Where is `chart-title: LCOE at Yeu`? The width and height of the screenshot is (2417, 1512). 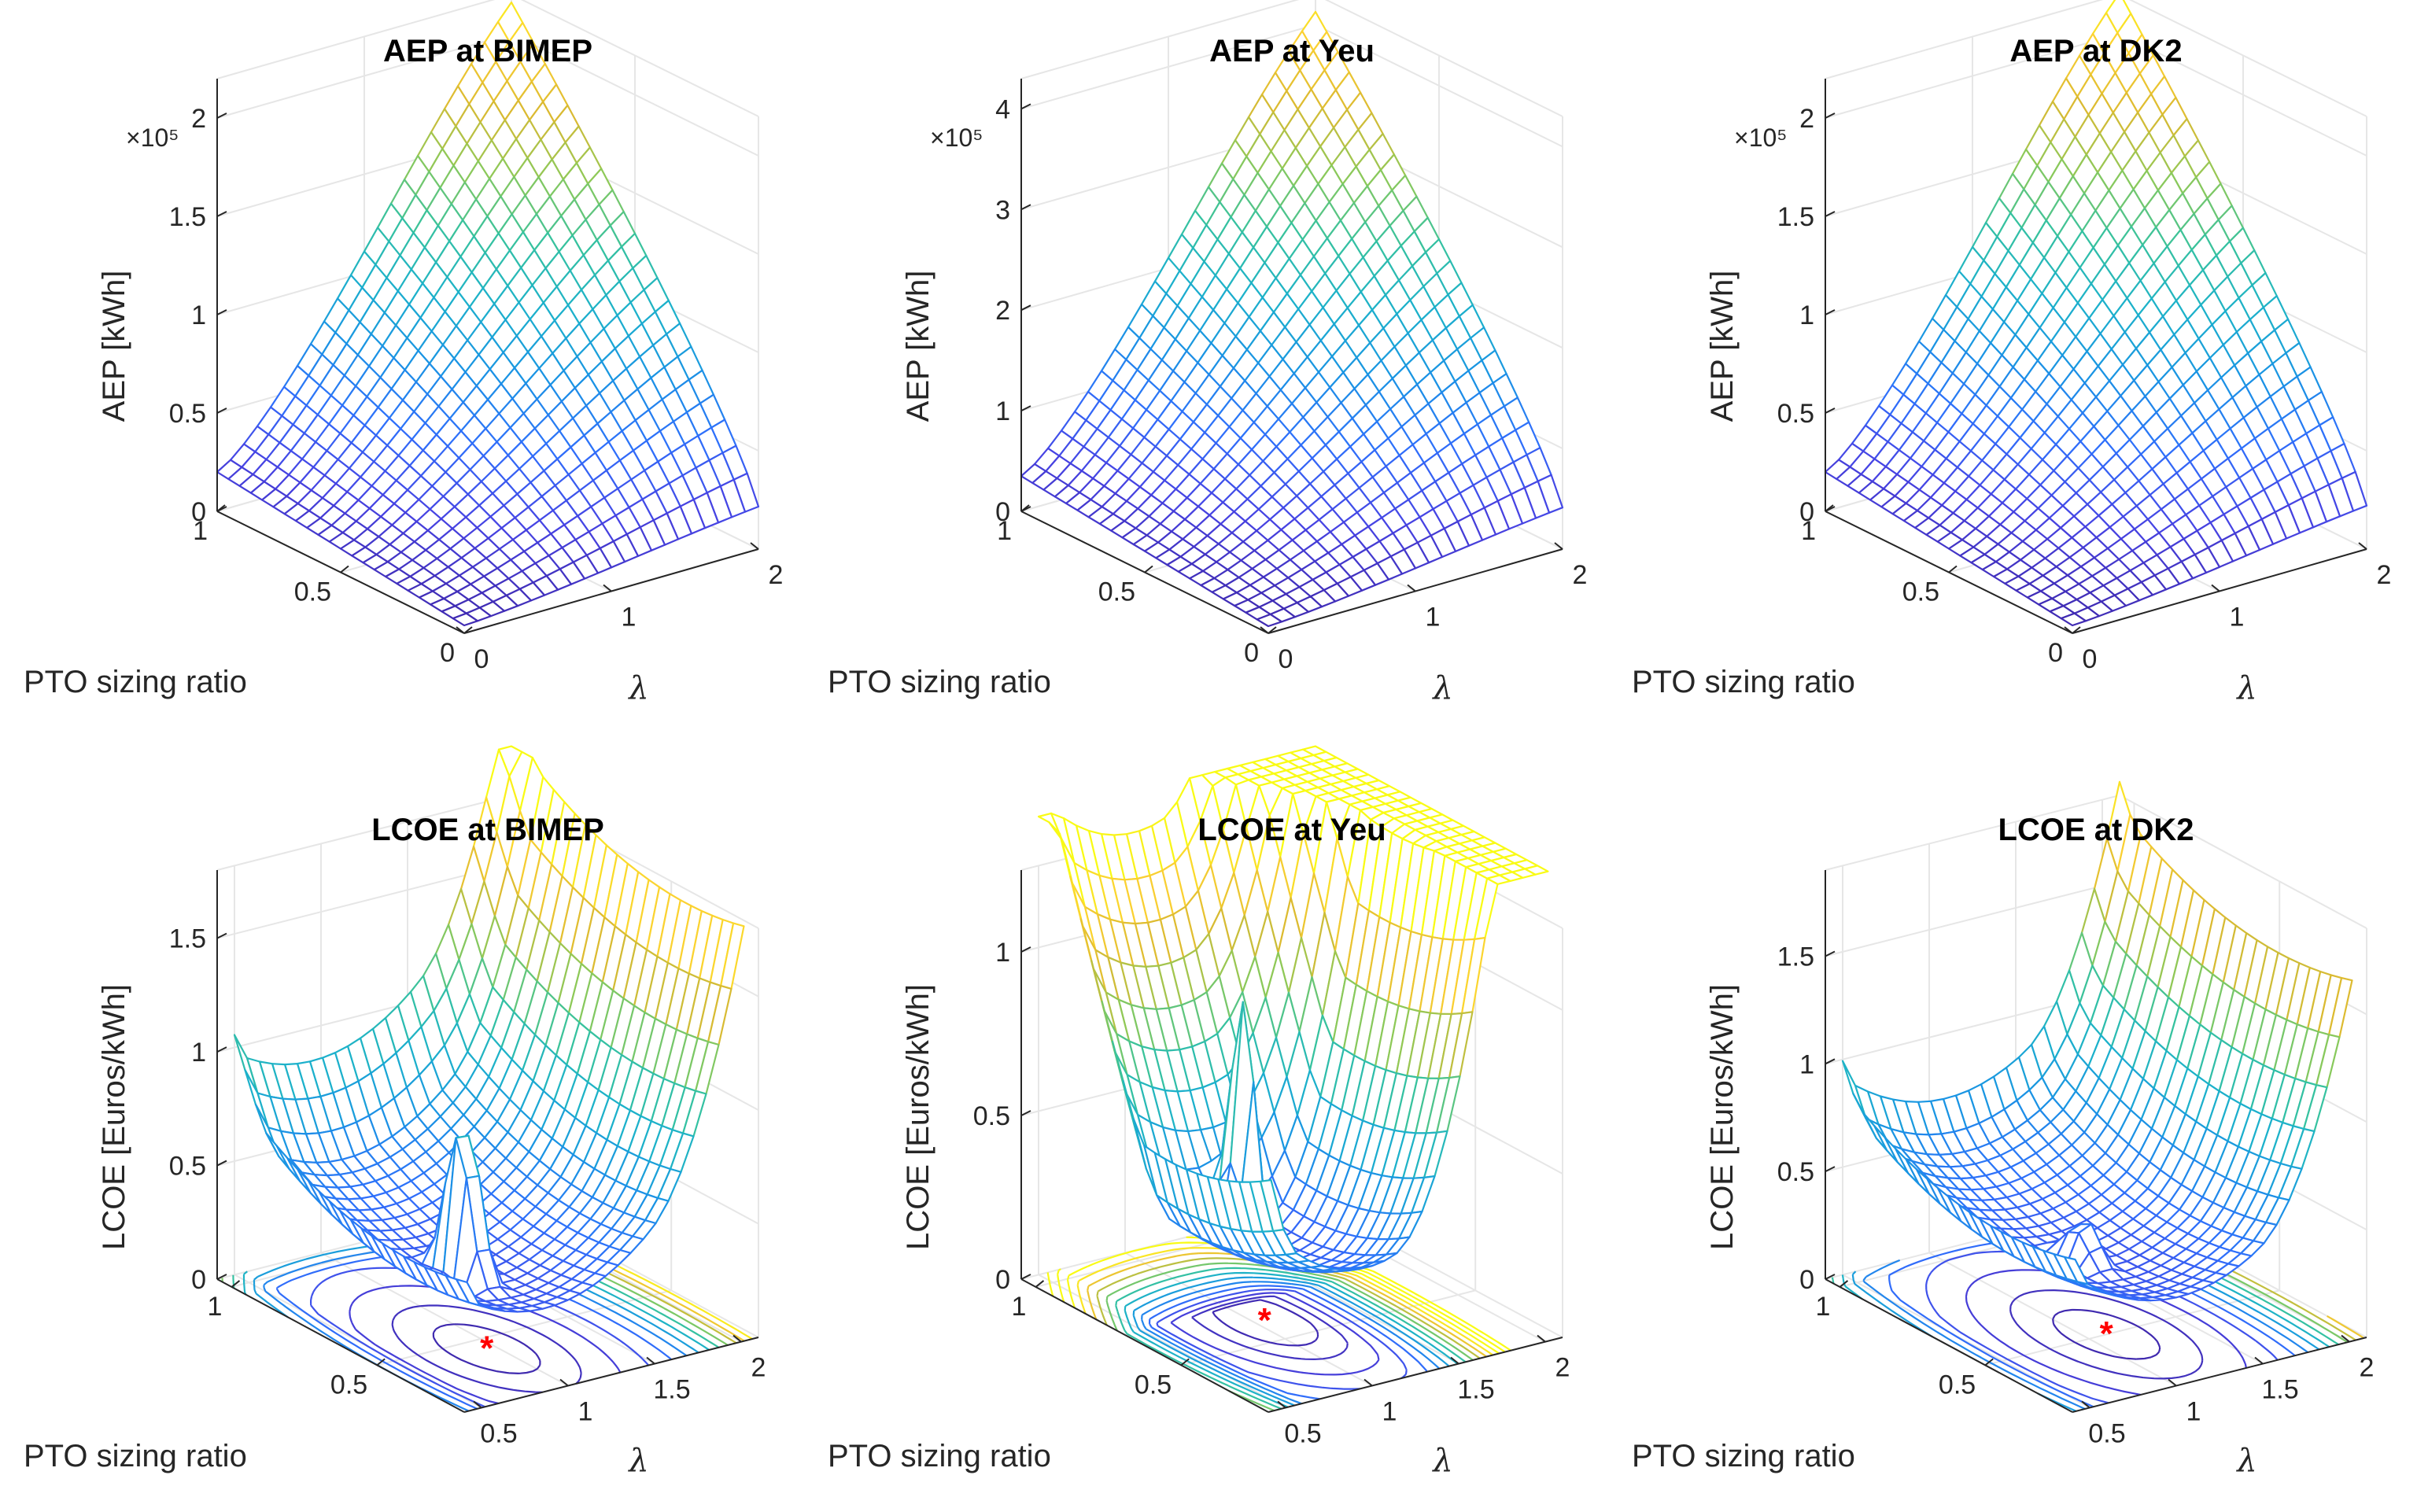
chart-title: LCOE at Yeu is located at coordinates (1291, 830).